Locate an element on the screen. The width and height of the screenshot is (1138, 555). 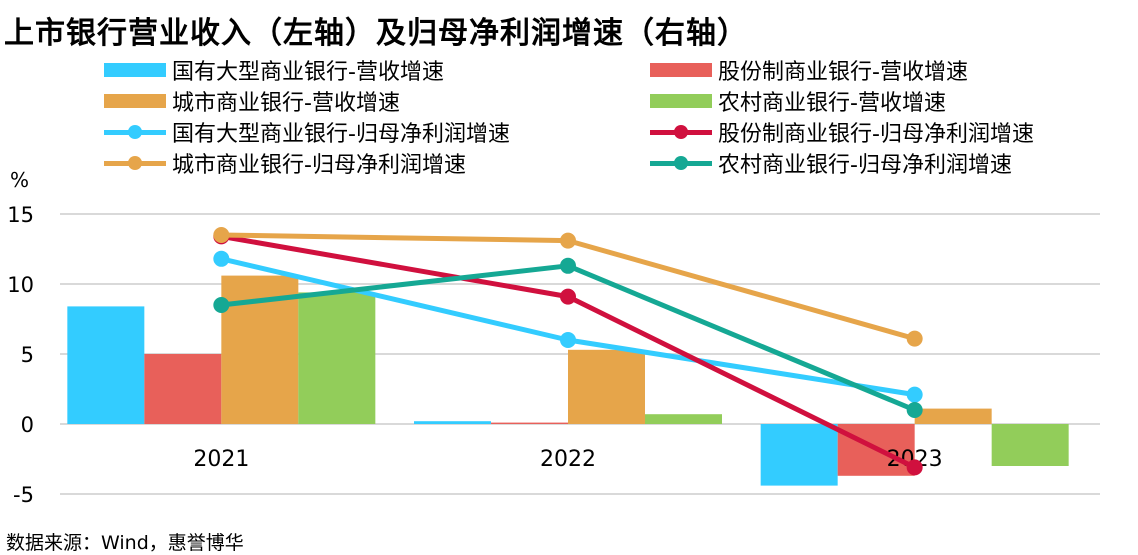
y-tick-label-1: 10 is located at coordinates (20, 285).